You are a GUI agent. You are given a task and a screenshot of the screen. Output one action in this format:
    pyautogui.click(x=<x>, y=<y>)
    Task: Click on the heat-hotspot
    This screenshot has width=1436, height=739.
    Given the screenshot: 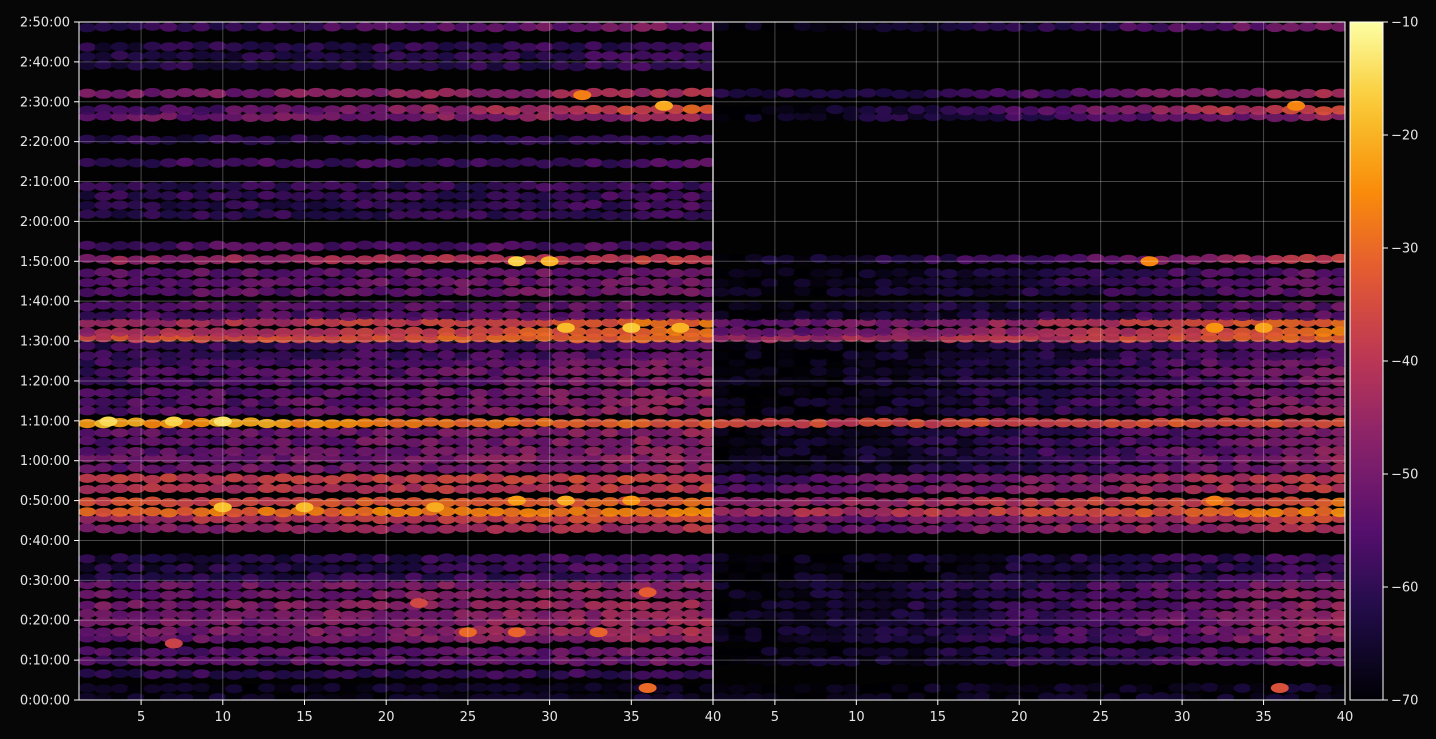 What is the action you would take?
    pyautogui.click(x=222, y=421)
    